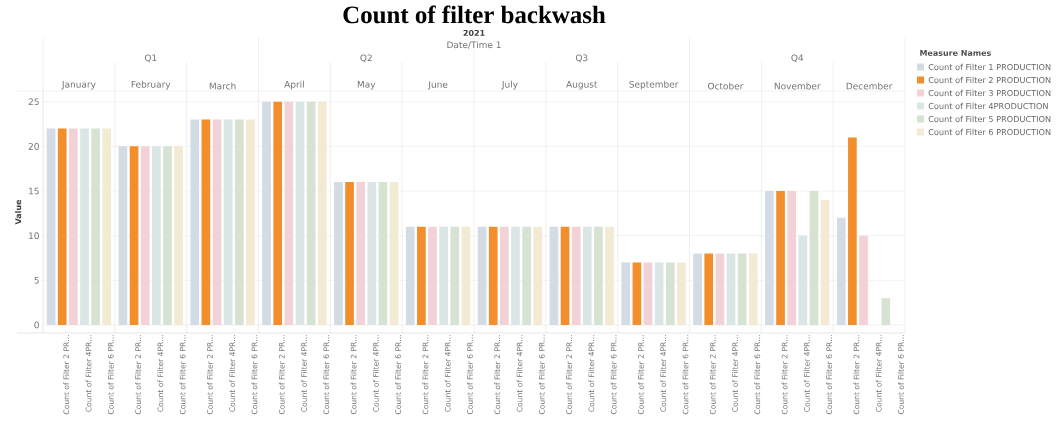 This screenshot has height=435, width=1058. What do you see at coordinates (474, 45) in the screenshot?
I see `text: Date/Time 1` at bounding box center [474, 45].